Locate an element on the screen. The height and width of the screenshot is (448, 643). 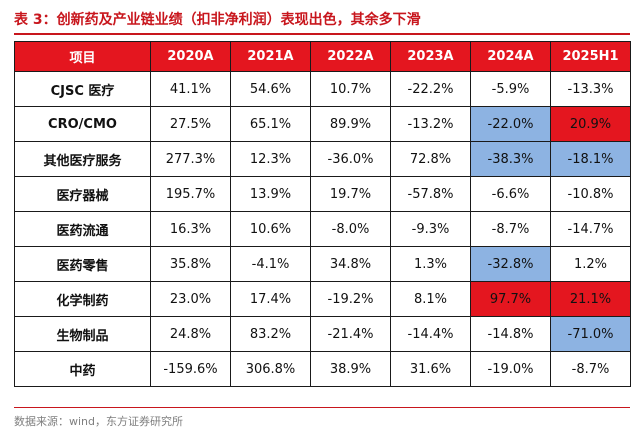
row-label: 其他医疗服务 is located at coordinates (82, 159).